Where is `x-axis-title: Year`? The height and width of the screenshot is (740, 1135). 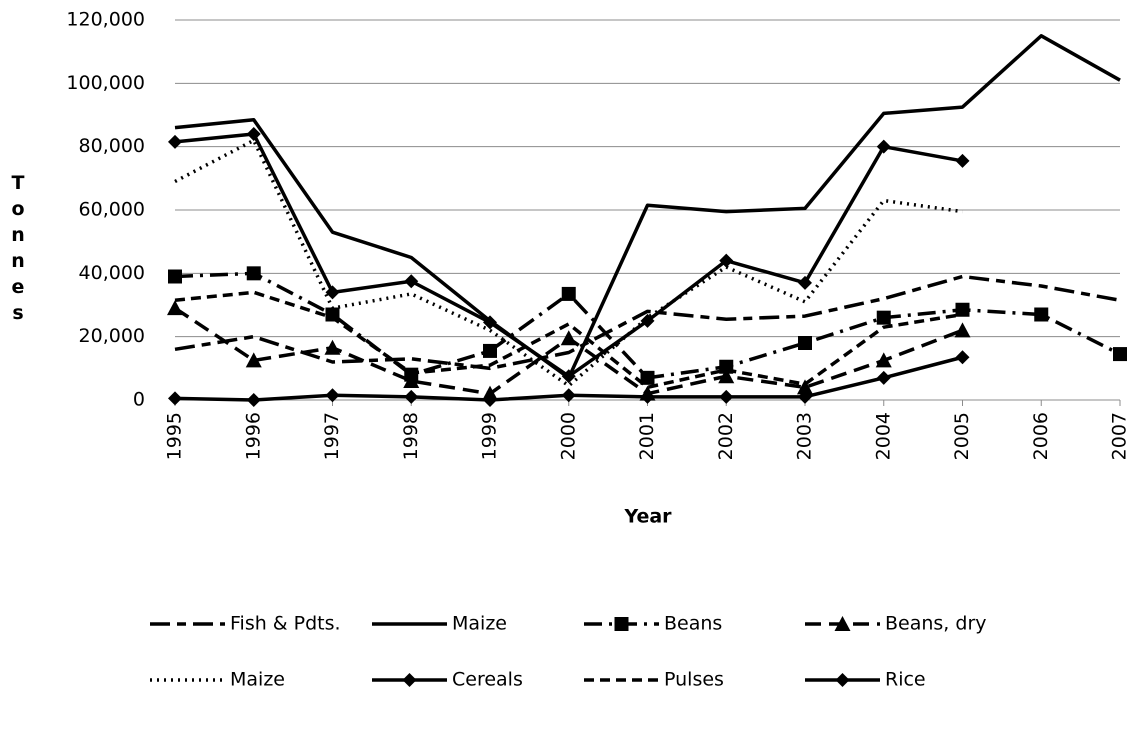 x-axis-title: Year is located at coordinates (647, 517).